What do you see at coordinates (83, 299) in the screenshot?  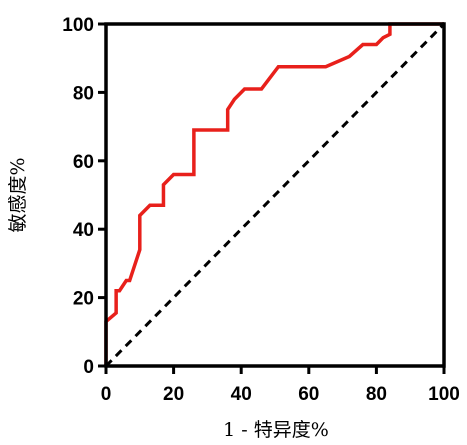 I see `y-tick-label: 20` at bounding box center [83, 299].